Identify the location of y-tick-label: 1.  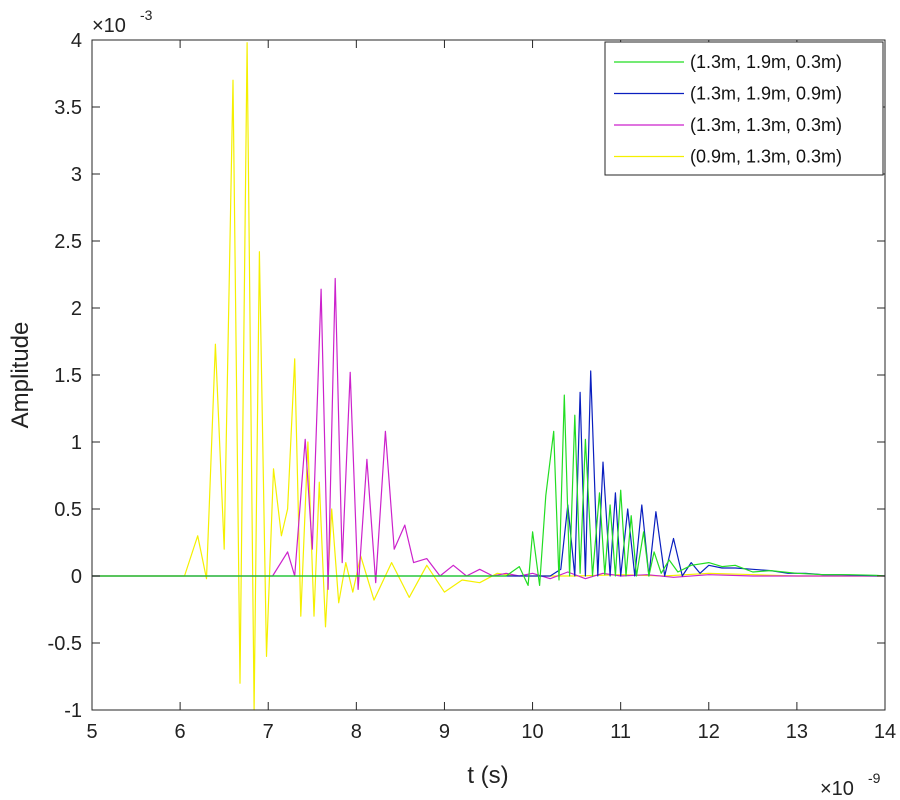
(76, 443).